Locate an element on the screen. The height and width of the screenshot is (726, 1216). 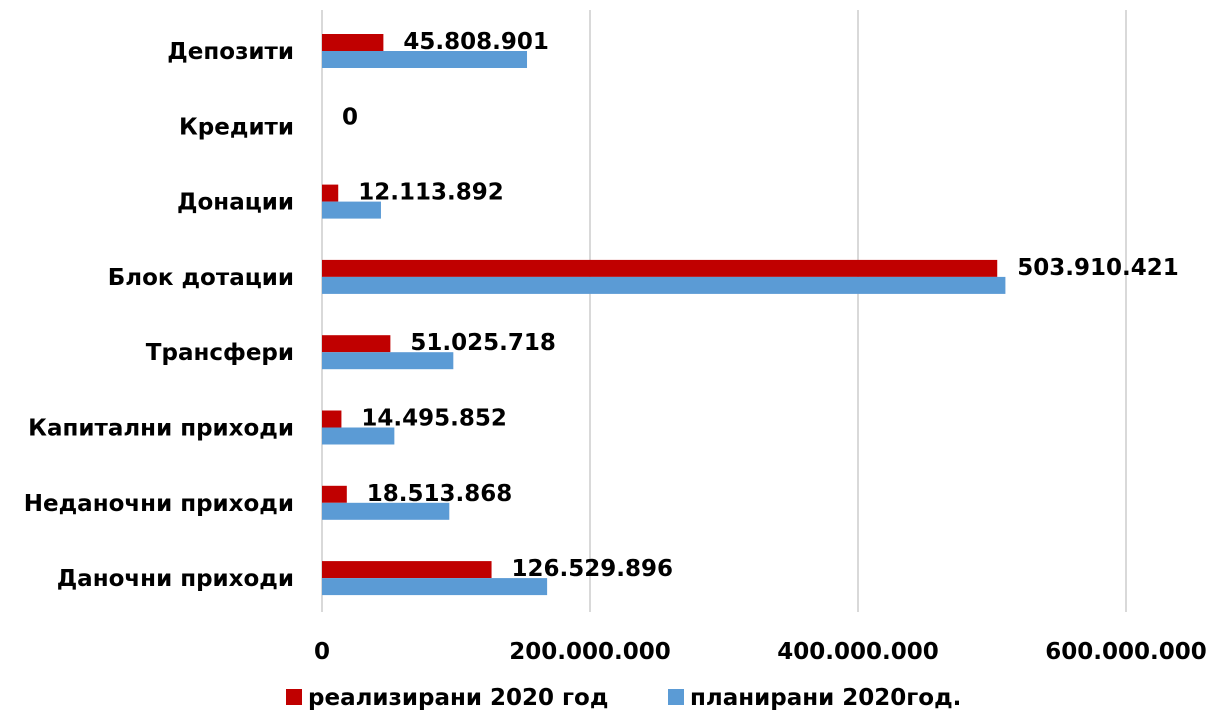
x-tick-label: 400.000.000 is located at coordinates (858, 652).